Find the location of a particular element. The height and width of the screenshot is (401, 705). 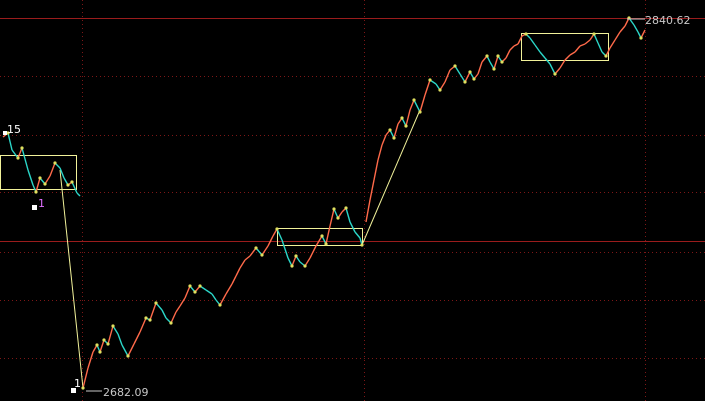

consolidation-box-middle is located at coordinates (320, 237).